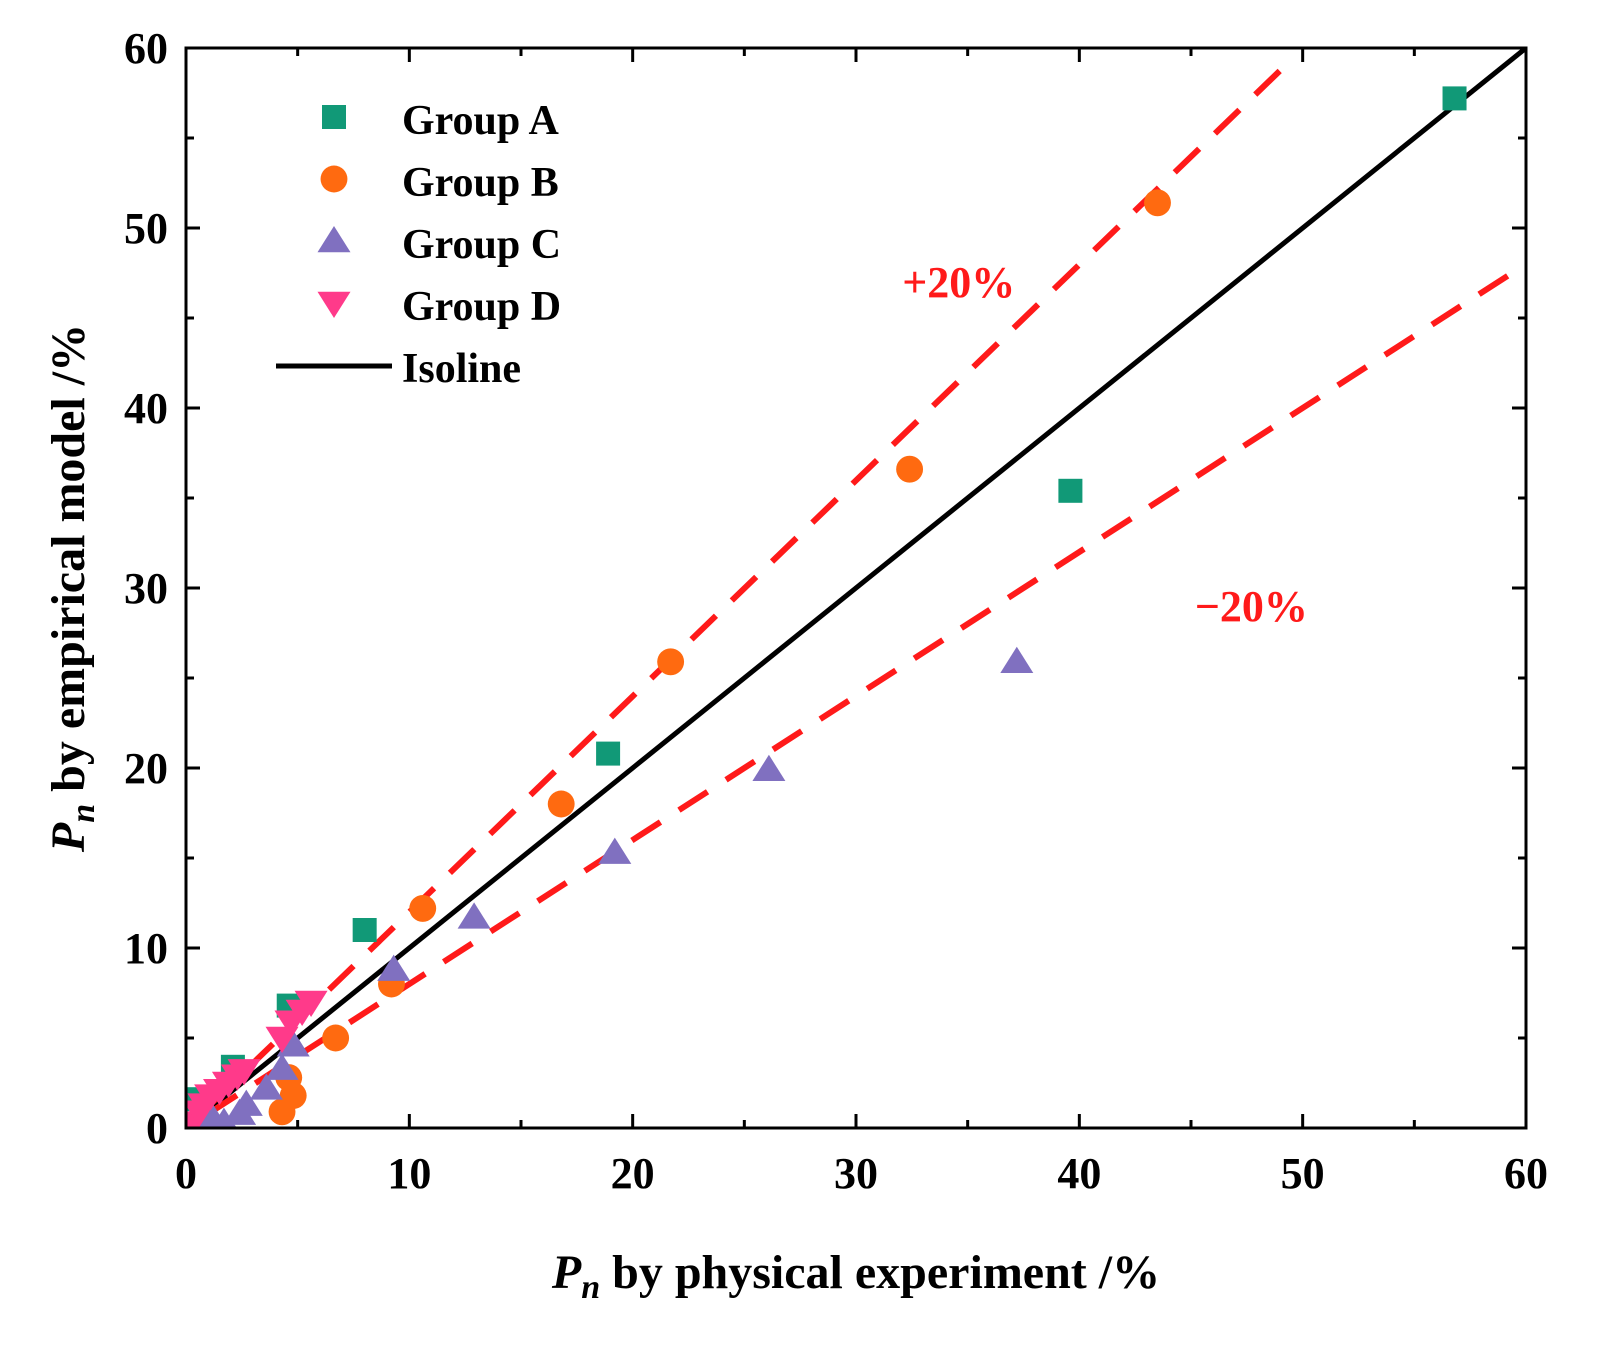 This screenshot has width=1610, height=1358. Describe the element at coordinates (1526, 1173) in the screenshot. I see `x-tick-label-60: 60` at that location.